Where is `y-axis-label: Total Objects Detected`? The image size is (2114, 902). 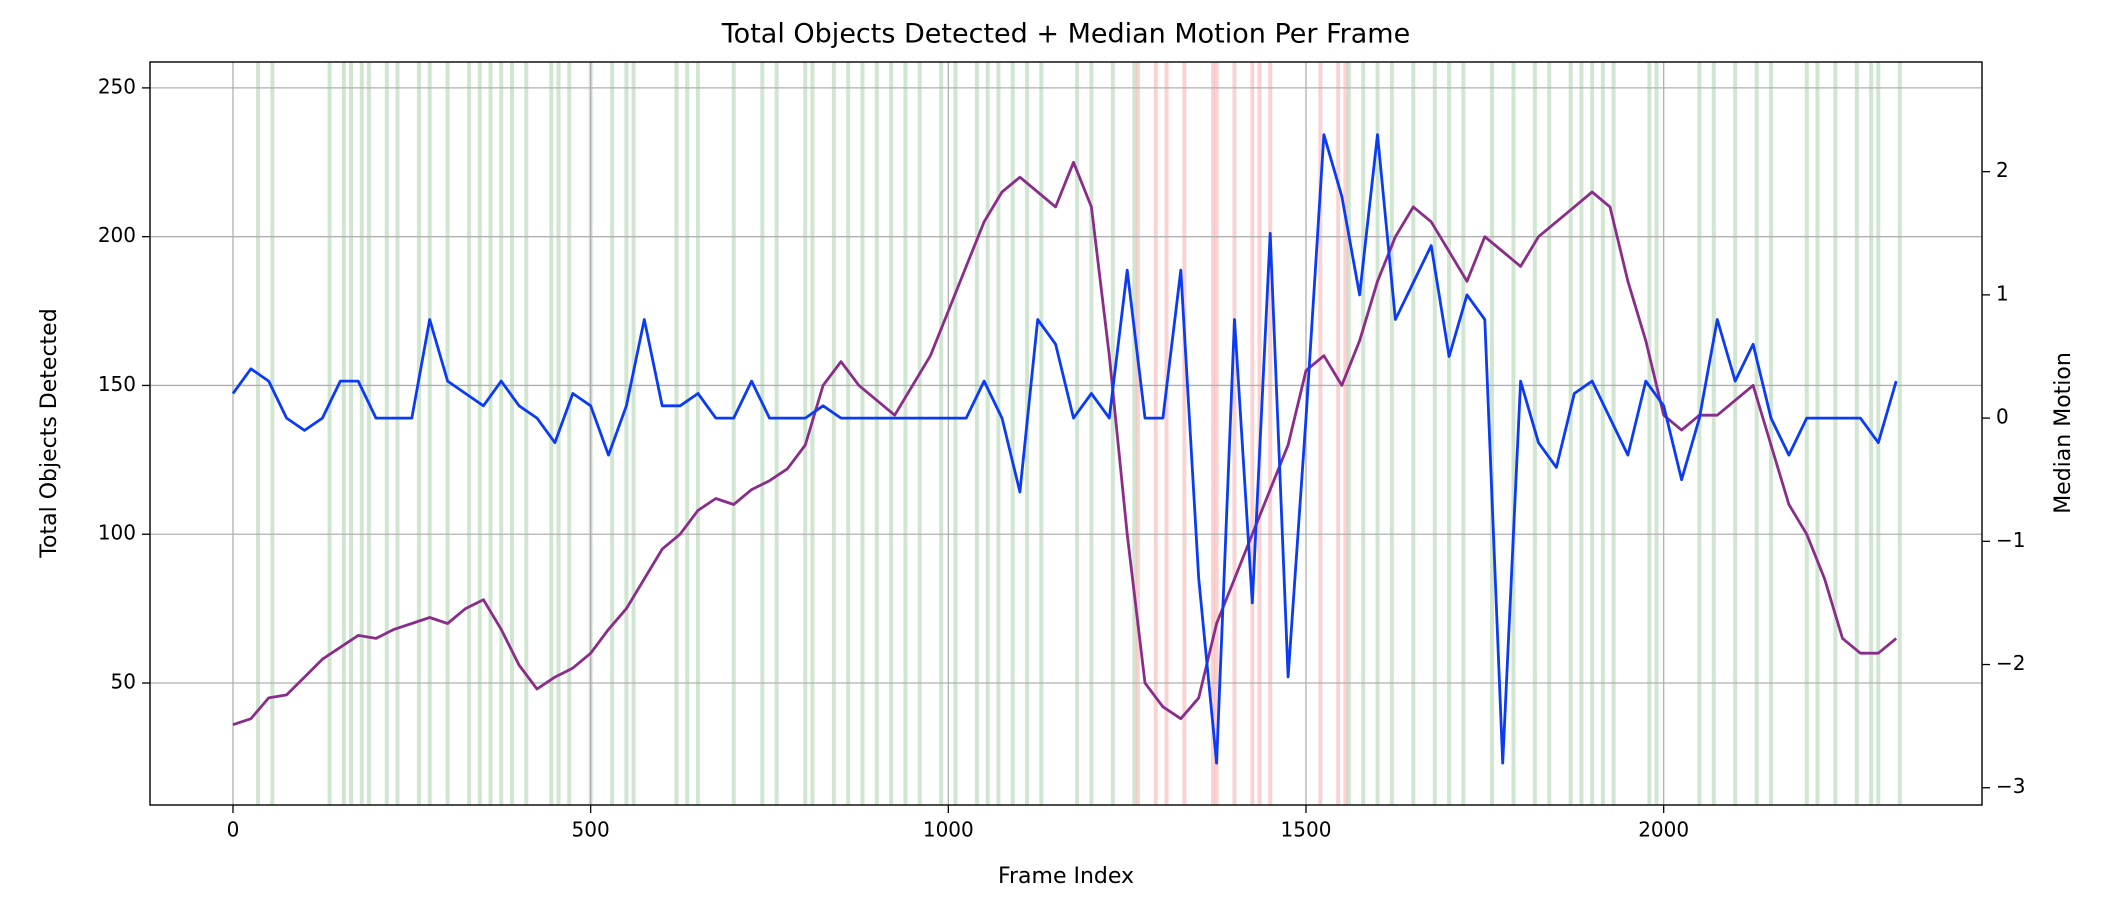 y-axis-label: Total Objects Detected is located at coordinates (49, 433).